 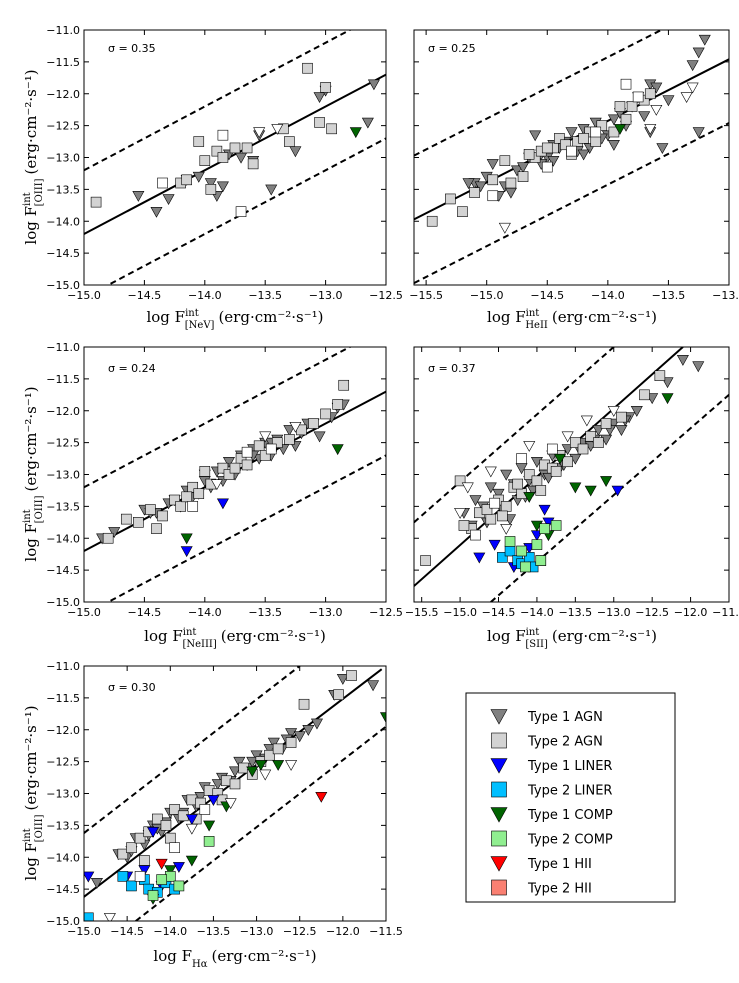 What do you see at coordinates (533, 632) in the screenshot?
I see `x-axis-label-sup: int` at bounding box center [533, 632].